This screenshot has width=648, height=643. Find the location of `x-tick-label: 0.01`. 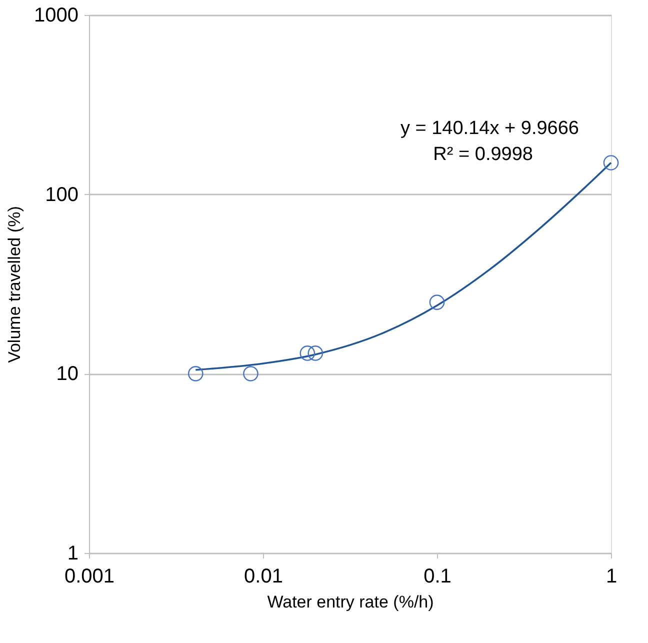

x-tick-label: 0.01 is located at coordinates (263, 577).